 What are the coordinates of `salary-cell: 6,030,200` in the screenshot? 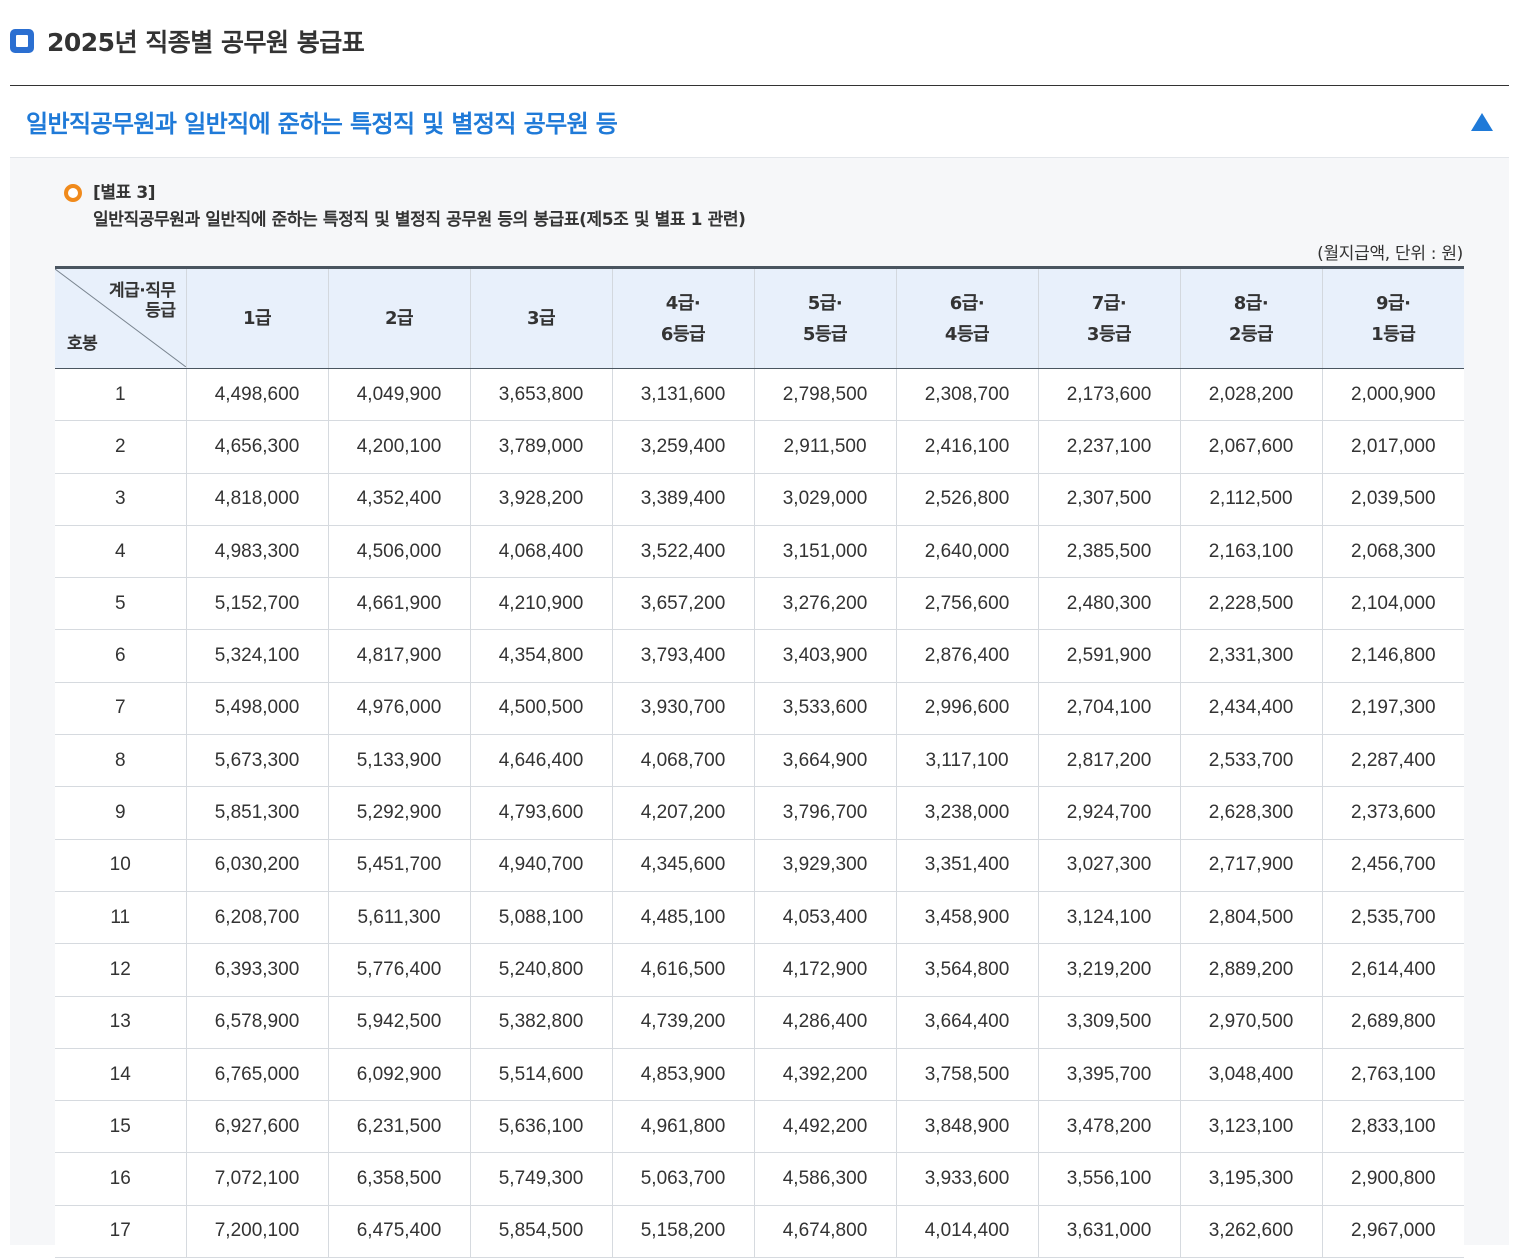 It's located at (256, 865).